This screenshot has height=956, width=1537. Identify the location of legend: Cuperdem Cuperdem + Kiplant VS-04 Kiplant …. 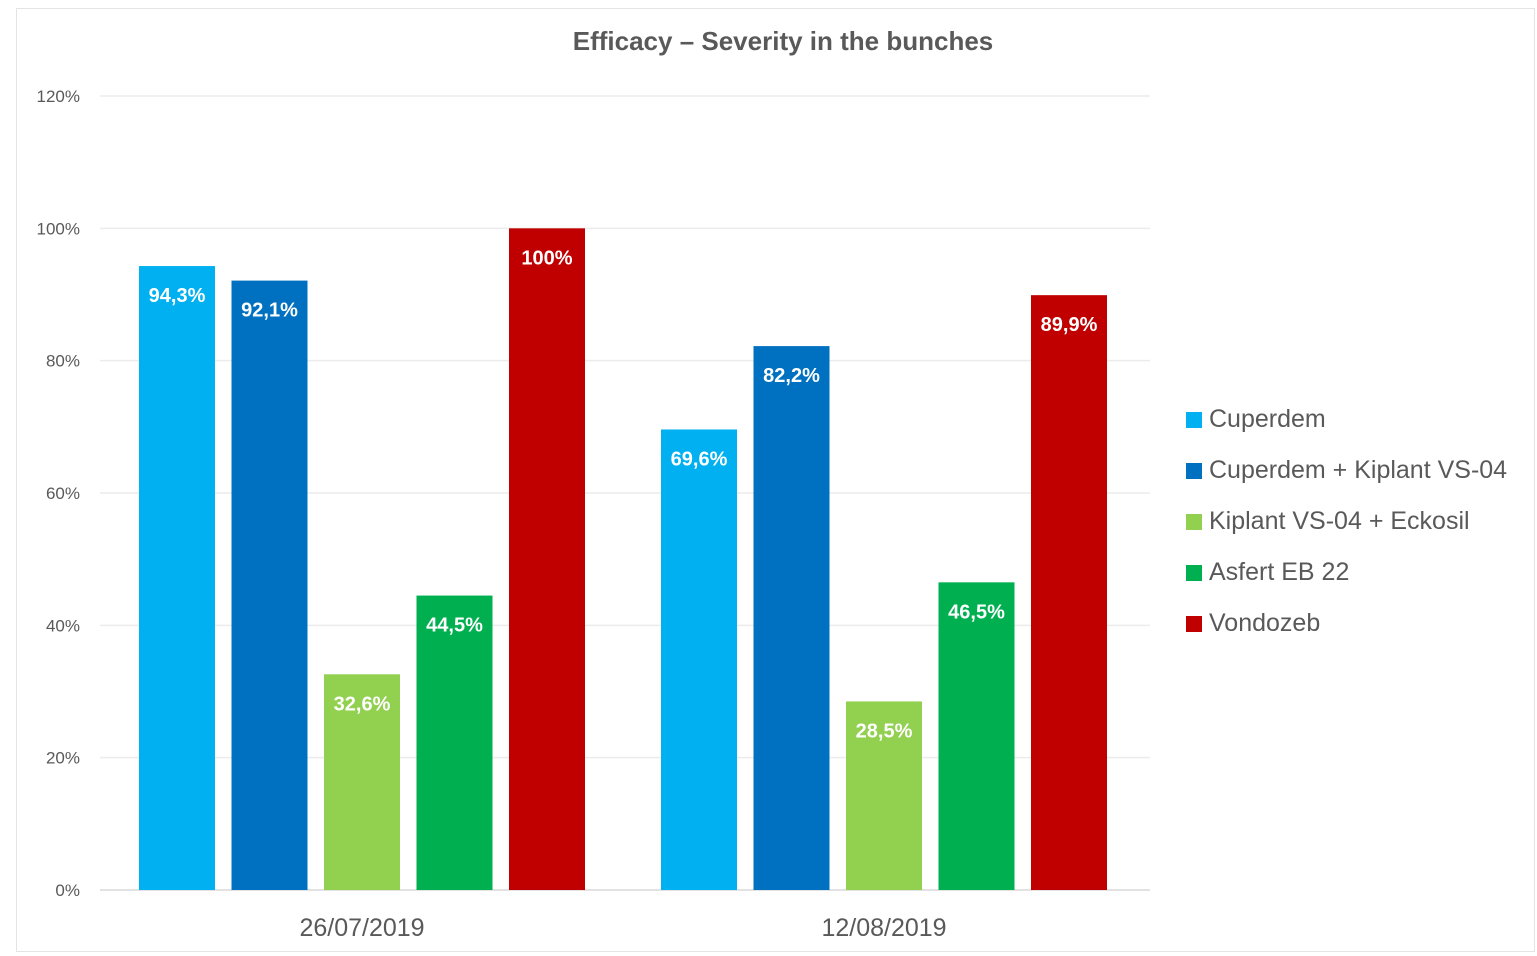
(1346, 521).